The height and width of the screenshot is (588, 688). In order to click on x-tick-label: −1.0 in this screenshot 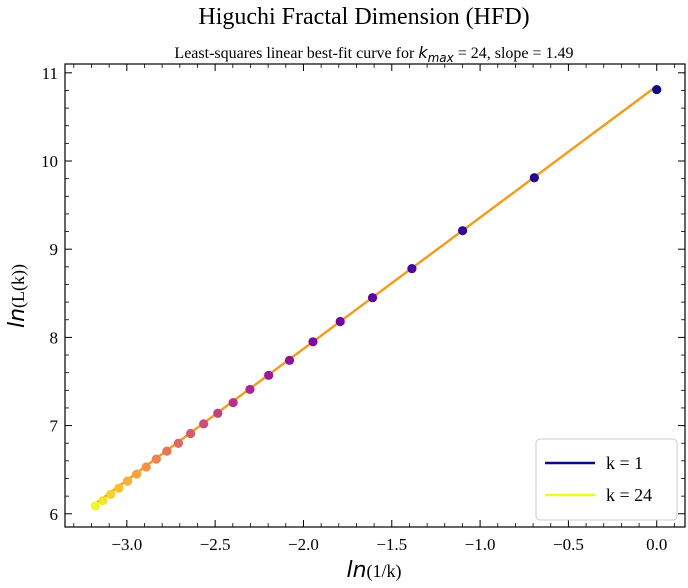, I will do `click(480, 544)`.